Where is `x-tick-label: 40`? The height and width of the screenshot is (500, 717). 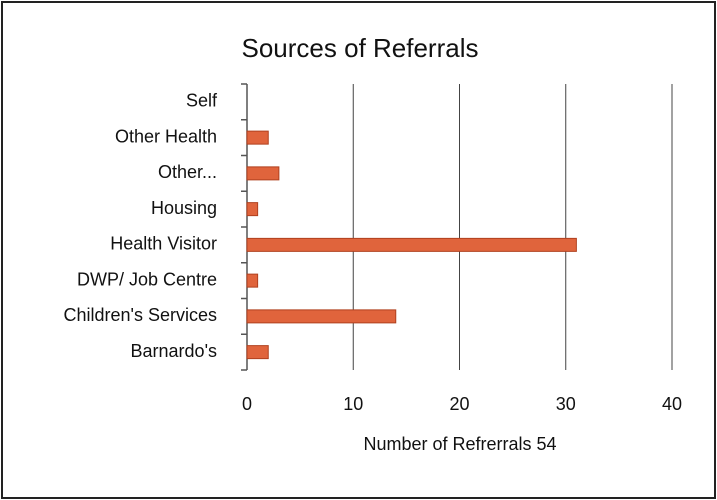 x-tick-label: 40 is located at coordinates (672, 404).